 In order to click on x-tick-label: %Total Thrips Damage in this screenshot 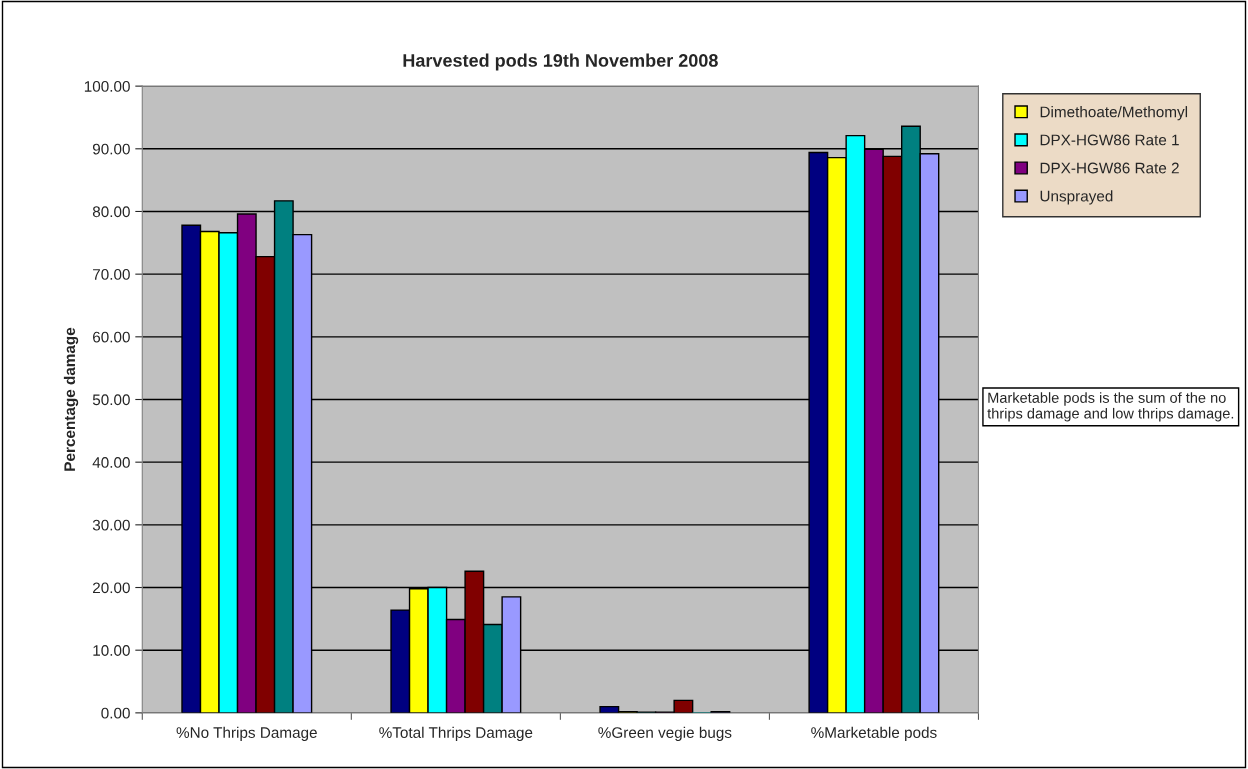, I will do `click(456, 733)`.